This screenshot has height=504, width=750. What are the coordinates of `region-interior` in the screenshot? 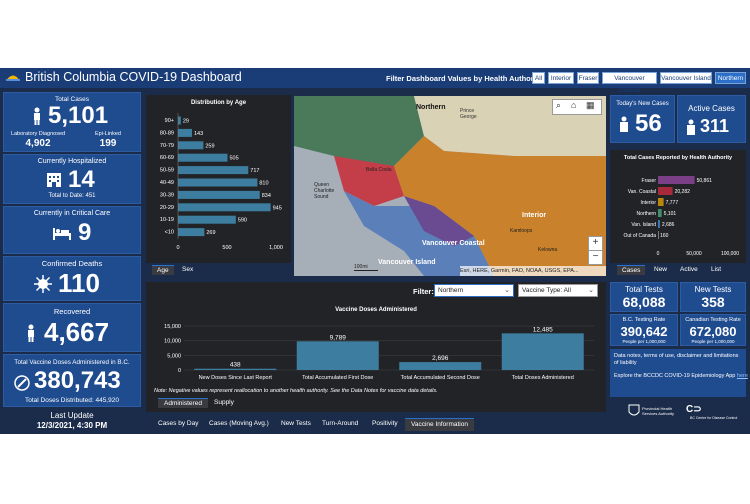 It's located at (500, 206).